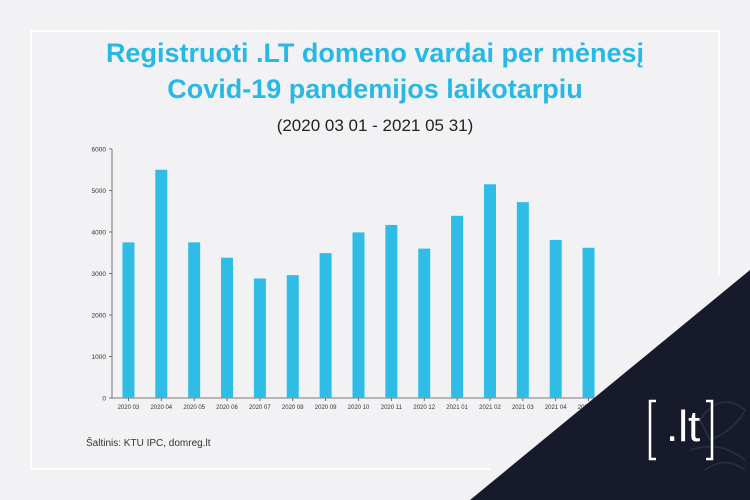 The image size is (750, 500). What do you see at coordinates (293, 408) in the screenshot?
I see `x-tick-label: 2020 08` at bounding box center [293, 408].